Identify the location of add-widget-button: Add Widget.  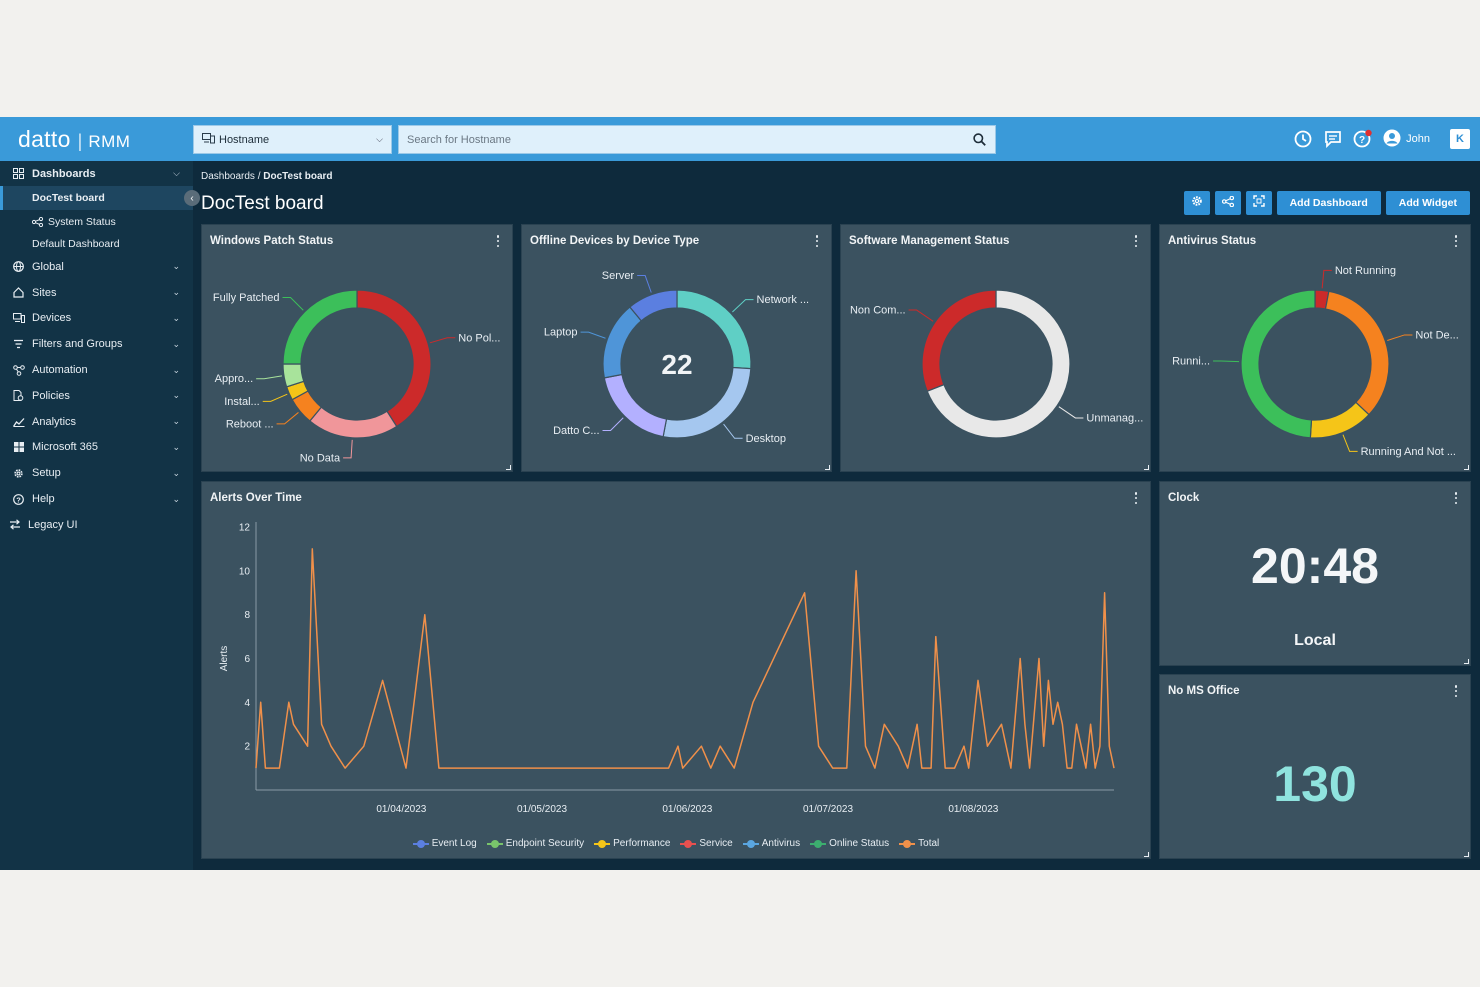
(1427, 203).